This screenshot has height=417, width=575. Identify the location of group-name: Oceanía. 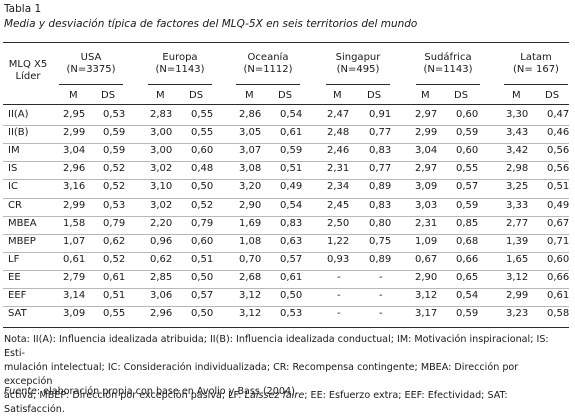
(268, 57).